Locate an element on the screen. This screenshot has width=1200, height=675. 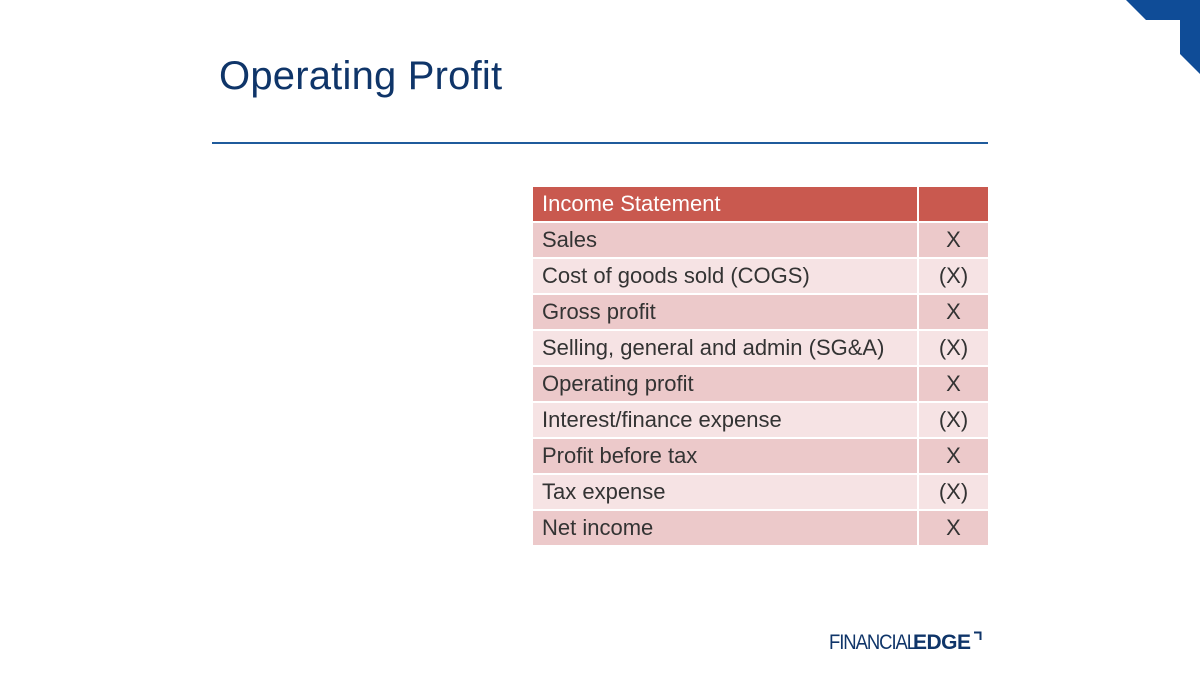
corner-accent-icon is located at coordinates (1163, 37).